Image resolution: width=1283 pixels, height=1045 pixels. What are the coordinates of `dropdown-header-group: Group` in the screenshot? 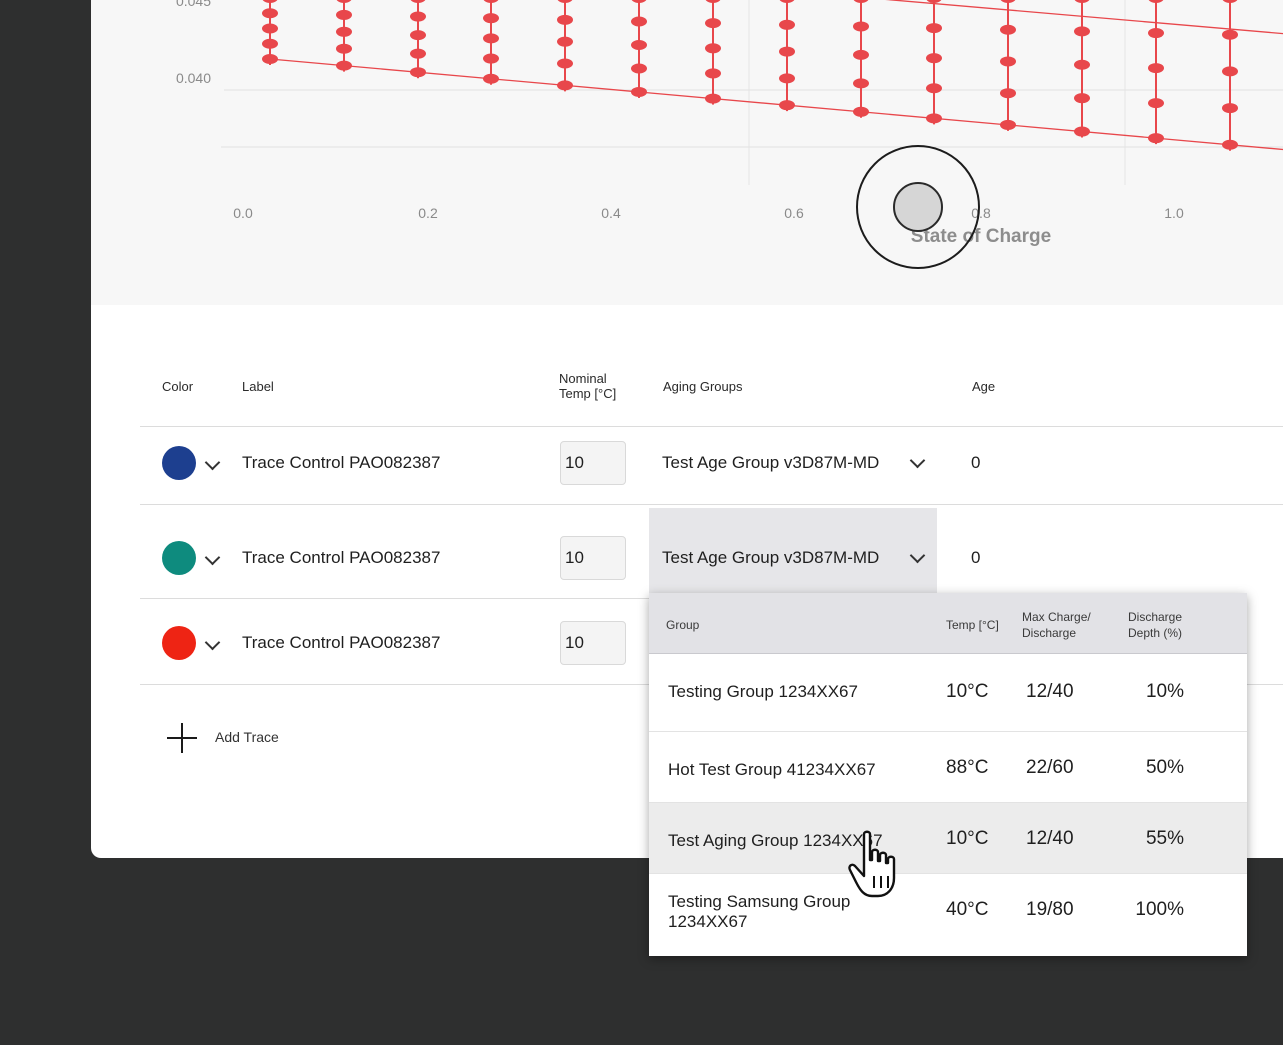 It's located at (683, 625).